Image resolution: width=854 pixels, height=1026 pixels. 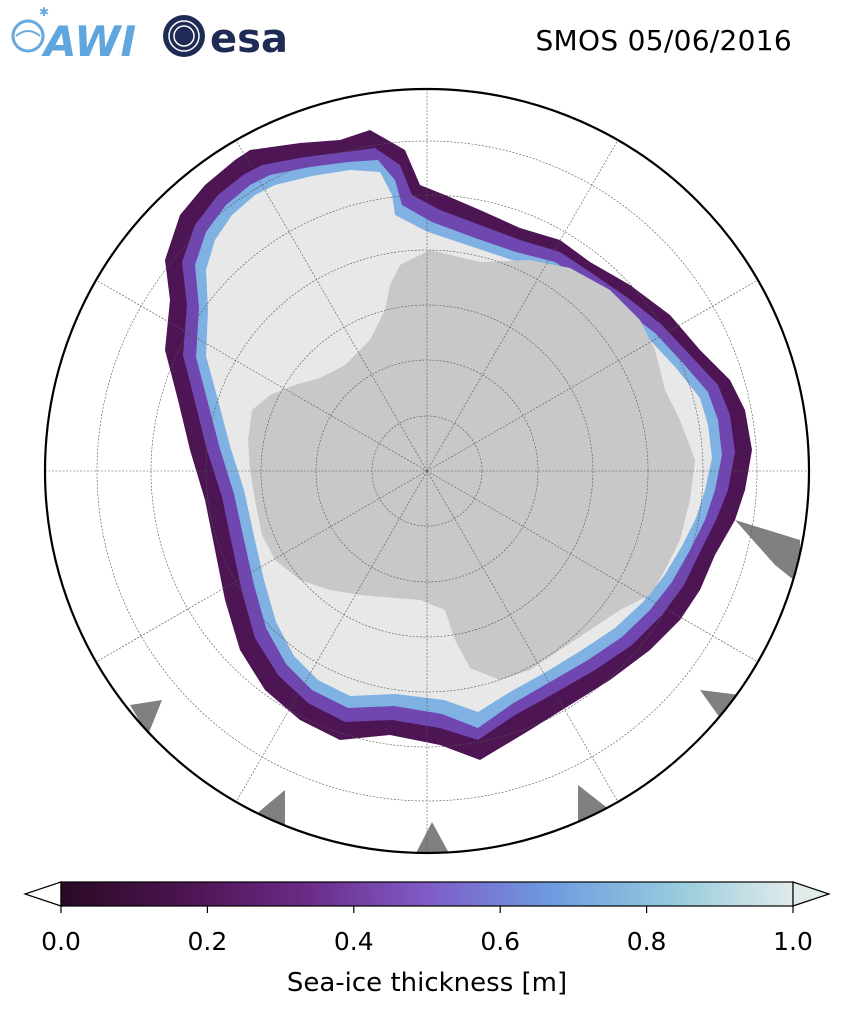 I want to click on map-title: SMOS 05/06/2016, so click(x=663, y=40).